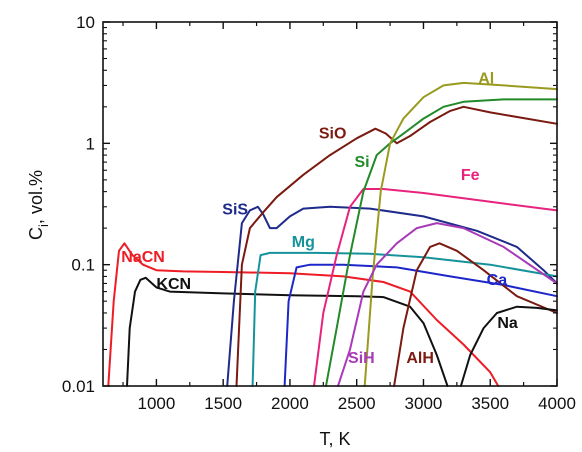 This screenshot has width=582, height=452. What do you see at coordinates (490, 403) in the screenshot?
I see `x-tick-label: 3500` at bounding box center [490, 403].